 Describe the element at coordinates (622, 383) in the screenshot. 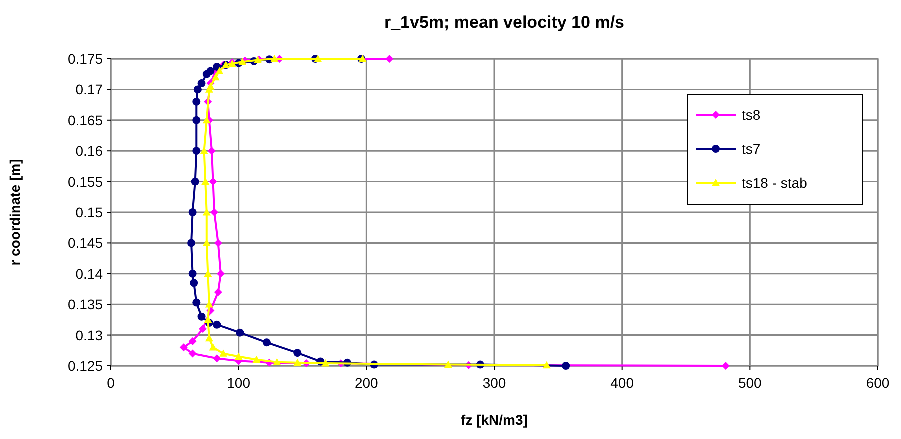

I see `x-tick-label: 400` at that location.